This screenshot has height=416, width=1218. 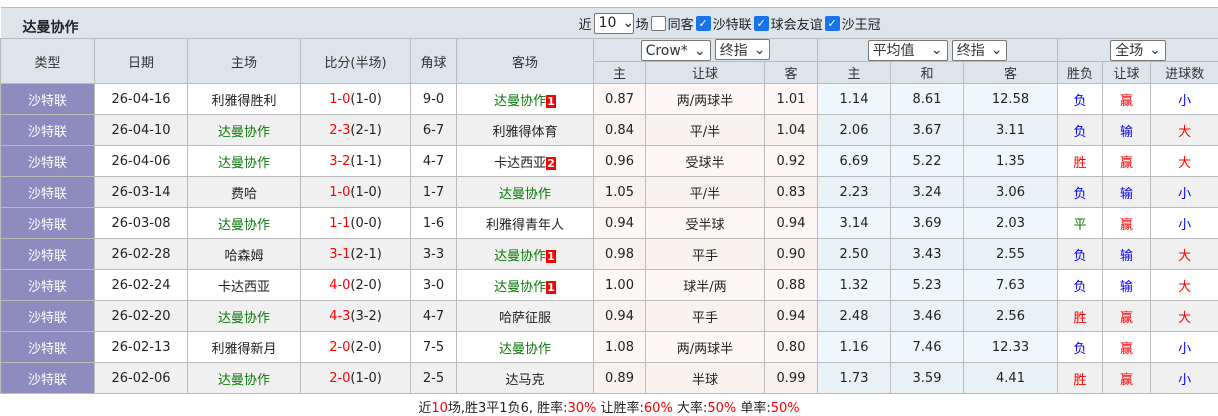 I want to click on away-team: 达马克, so click(x=525, y=378).